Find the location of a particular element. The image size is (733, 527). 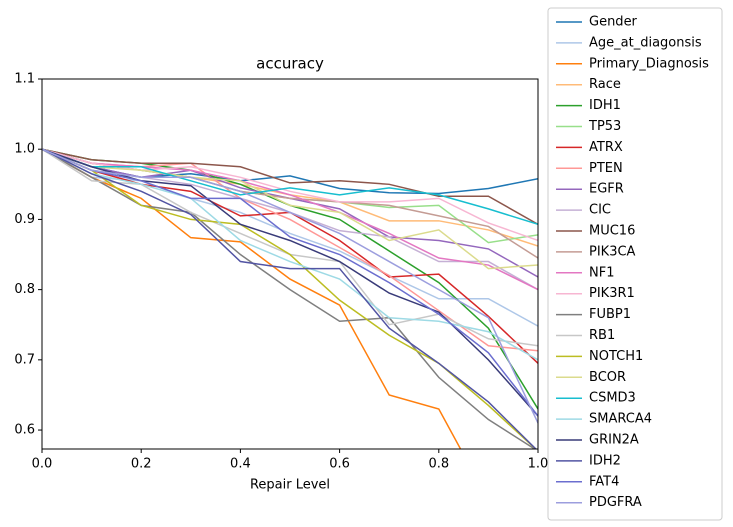

legend-label: NOTCH1 is located at coordinates (616, 356).